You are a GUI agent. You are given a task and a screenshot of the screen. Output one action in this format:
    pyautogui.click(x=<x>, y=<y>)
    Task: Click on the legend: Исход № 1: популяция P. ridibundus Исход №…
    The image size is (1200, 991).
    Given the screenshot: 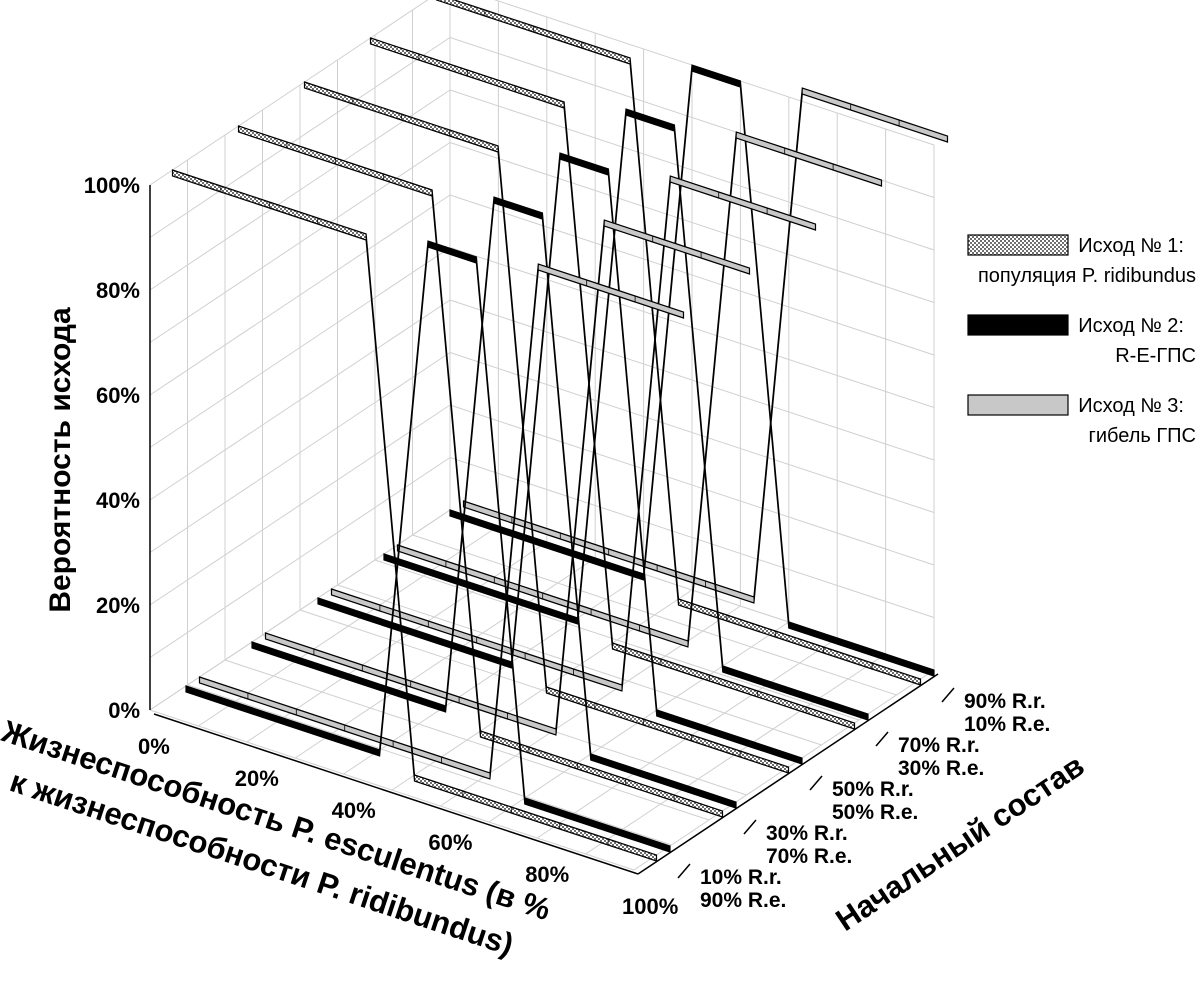 What is the action you would take?
    pyautogui.click(x=1081, y=340)
    